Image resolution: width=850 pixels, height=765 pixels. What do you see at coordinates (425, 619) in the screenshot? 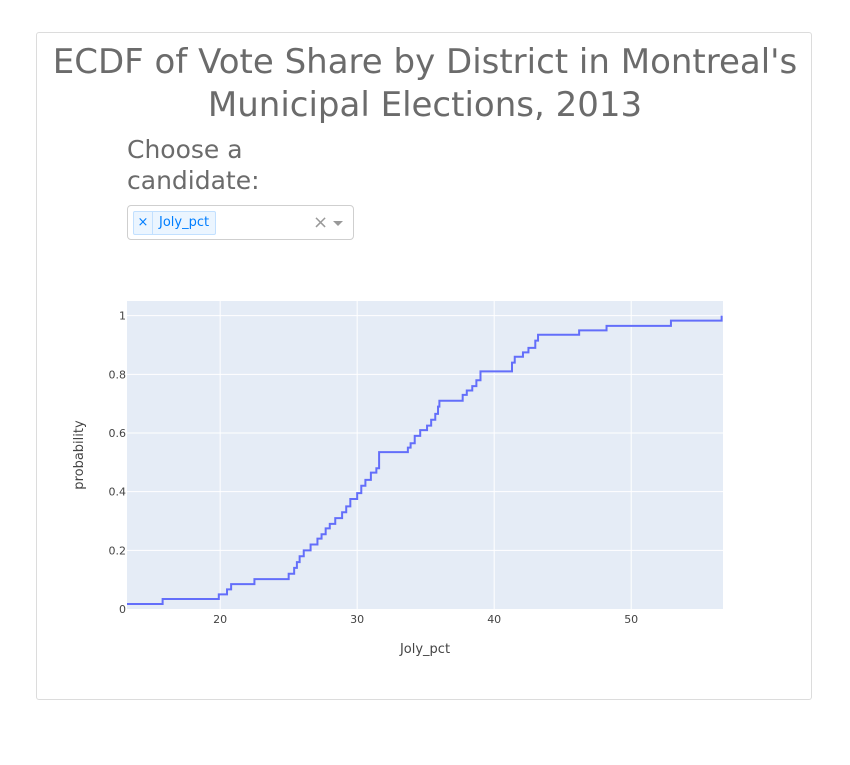
I see `x-tick-labels: 20 30 40 50` at bounding box center [425, 619].